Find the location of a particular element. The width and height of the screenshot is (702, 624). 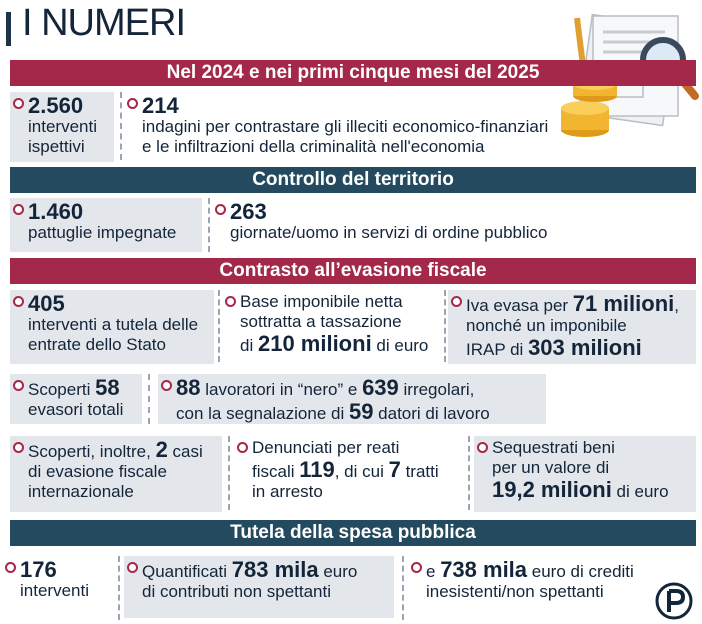

section-header-evasione: Contrasto all’evasione fiscale is located at coordinates (353, 271).